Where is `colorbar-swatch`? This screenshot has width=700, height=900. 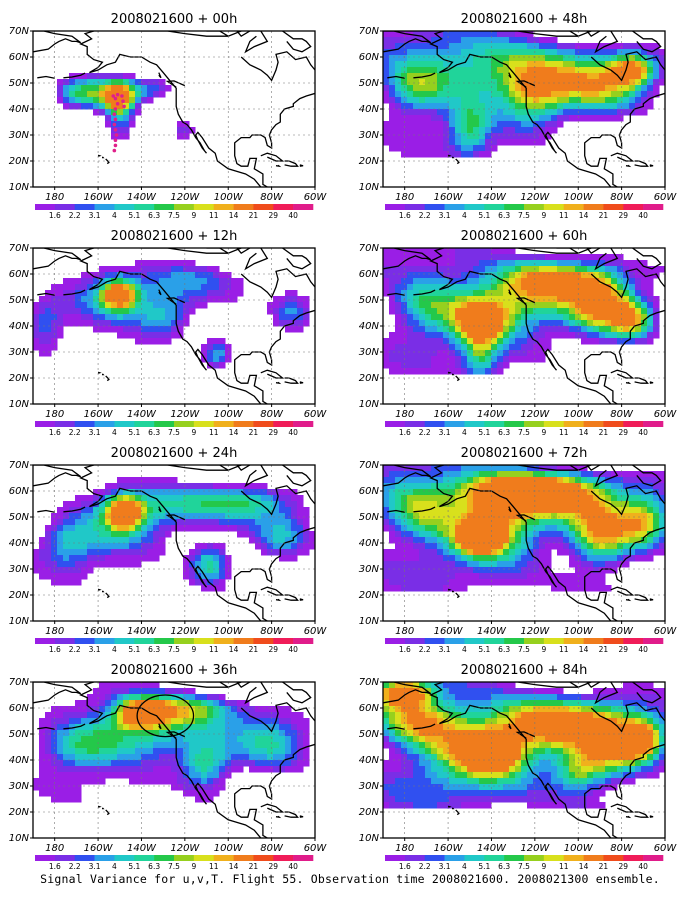 colorbar-swatch is located at coordinates (554, 207).